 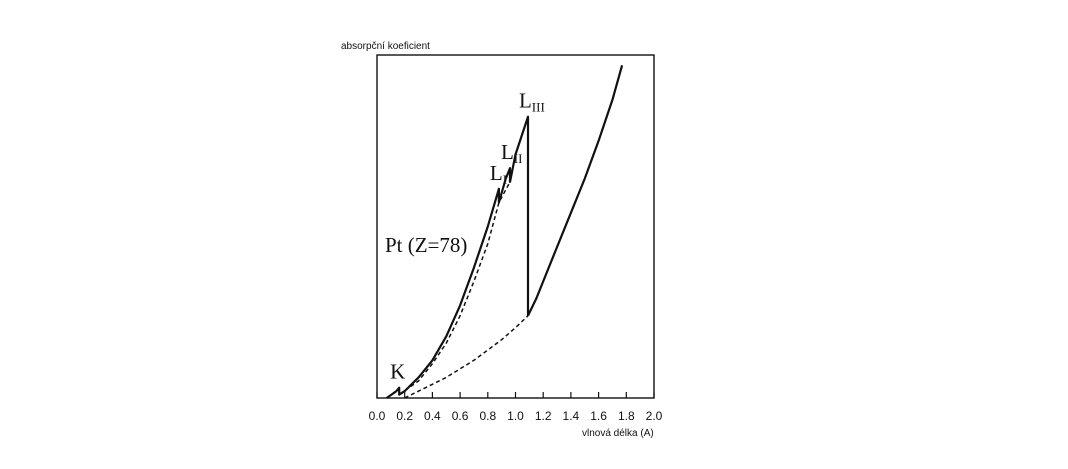 I want to click on x-tick-label-5: 1.0, so click(x=515, y=416).